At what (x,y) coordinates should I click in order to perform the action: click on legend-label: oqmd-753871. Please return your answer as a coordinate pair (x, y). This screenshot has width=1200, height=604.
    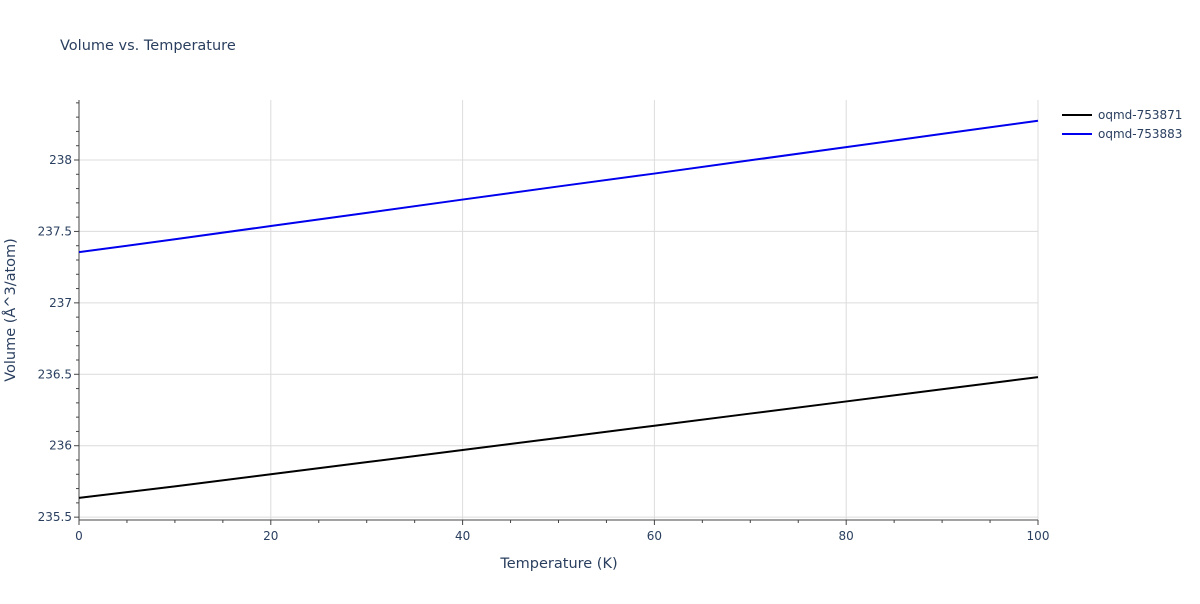
    Looking at the image, I should click on (1140, 115).